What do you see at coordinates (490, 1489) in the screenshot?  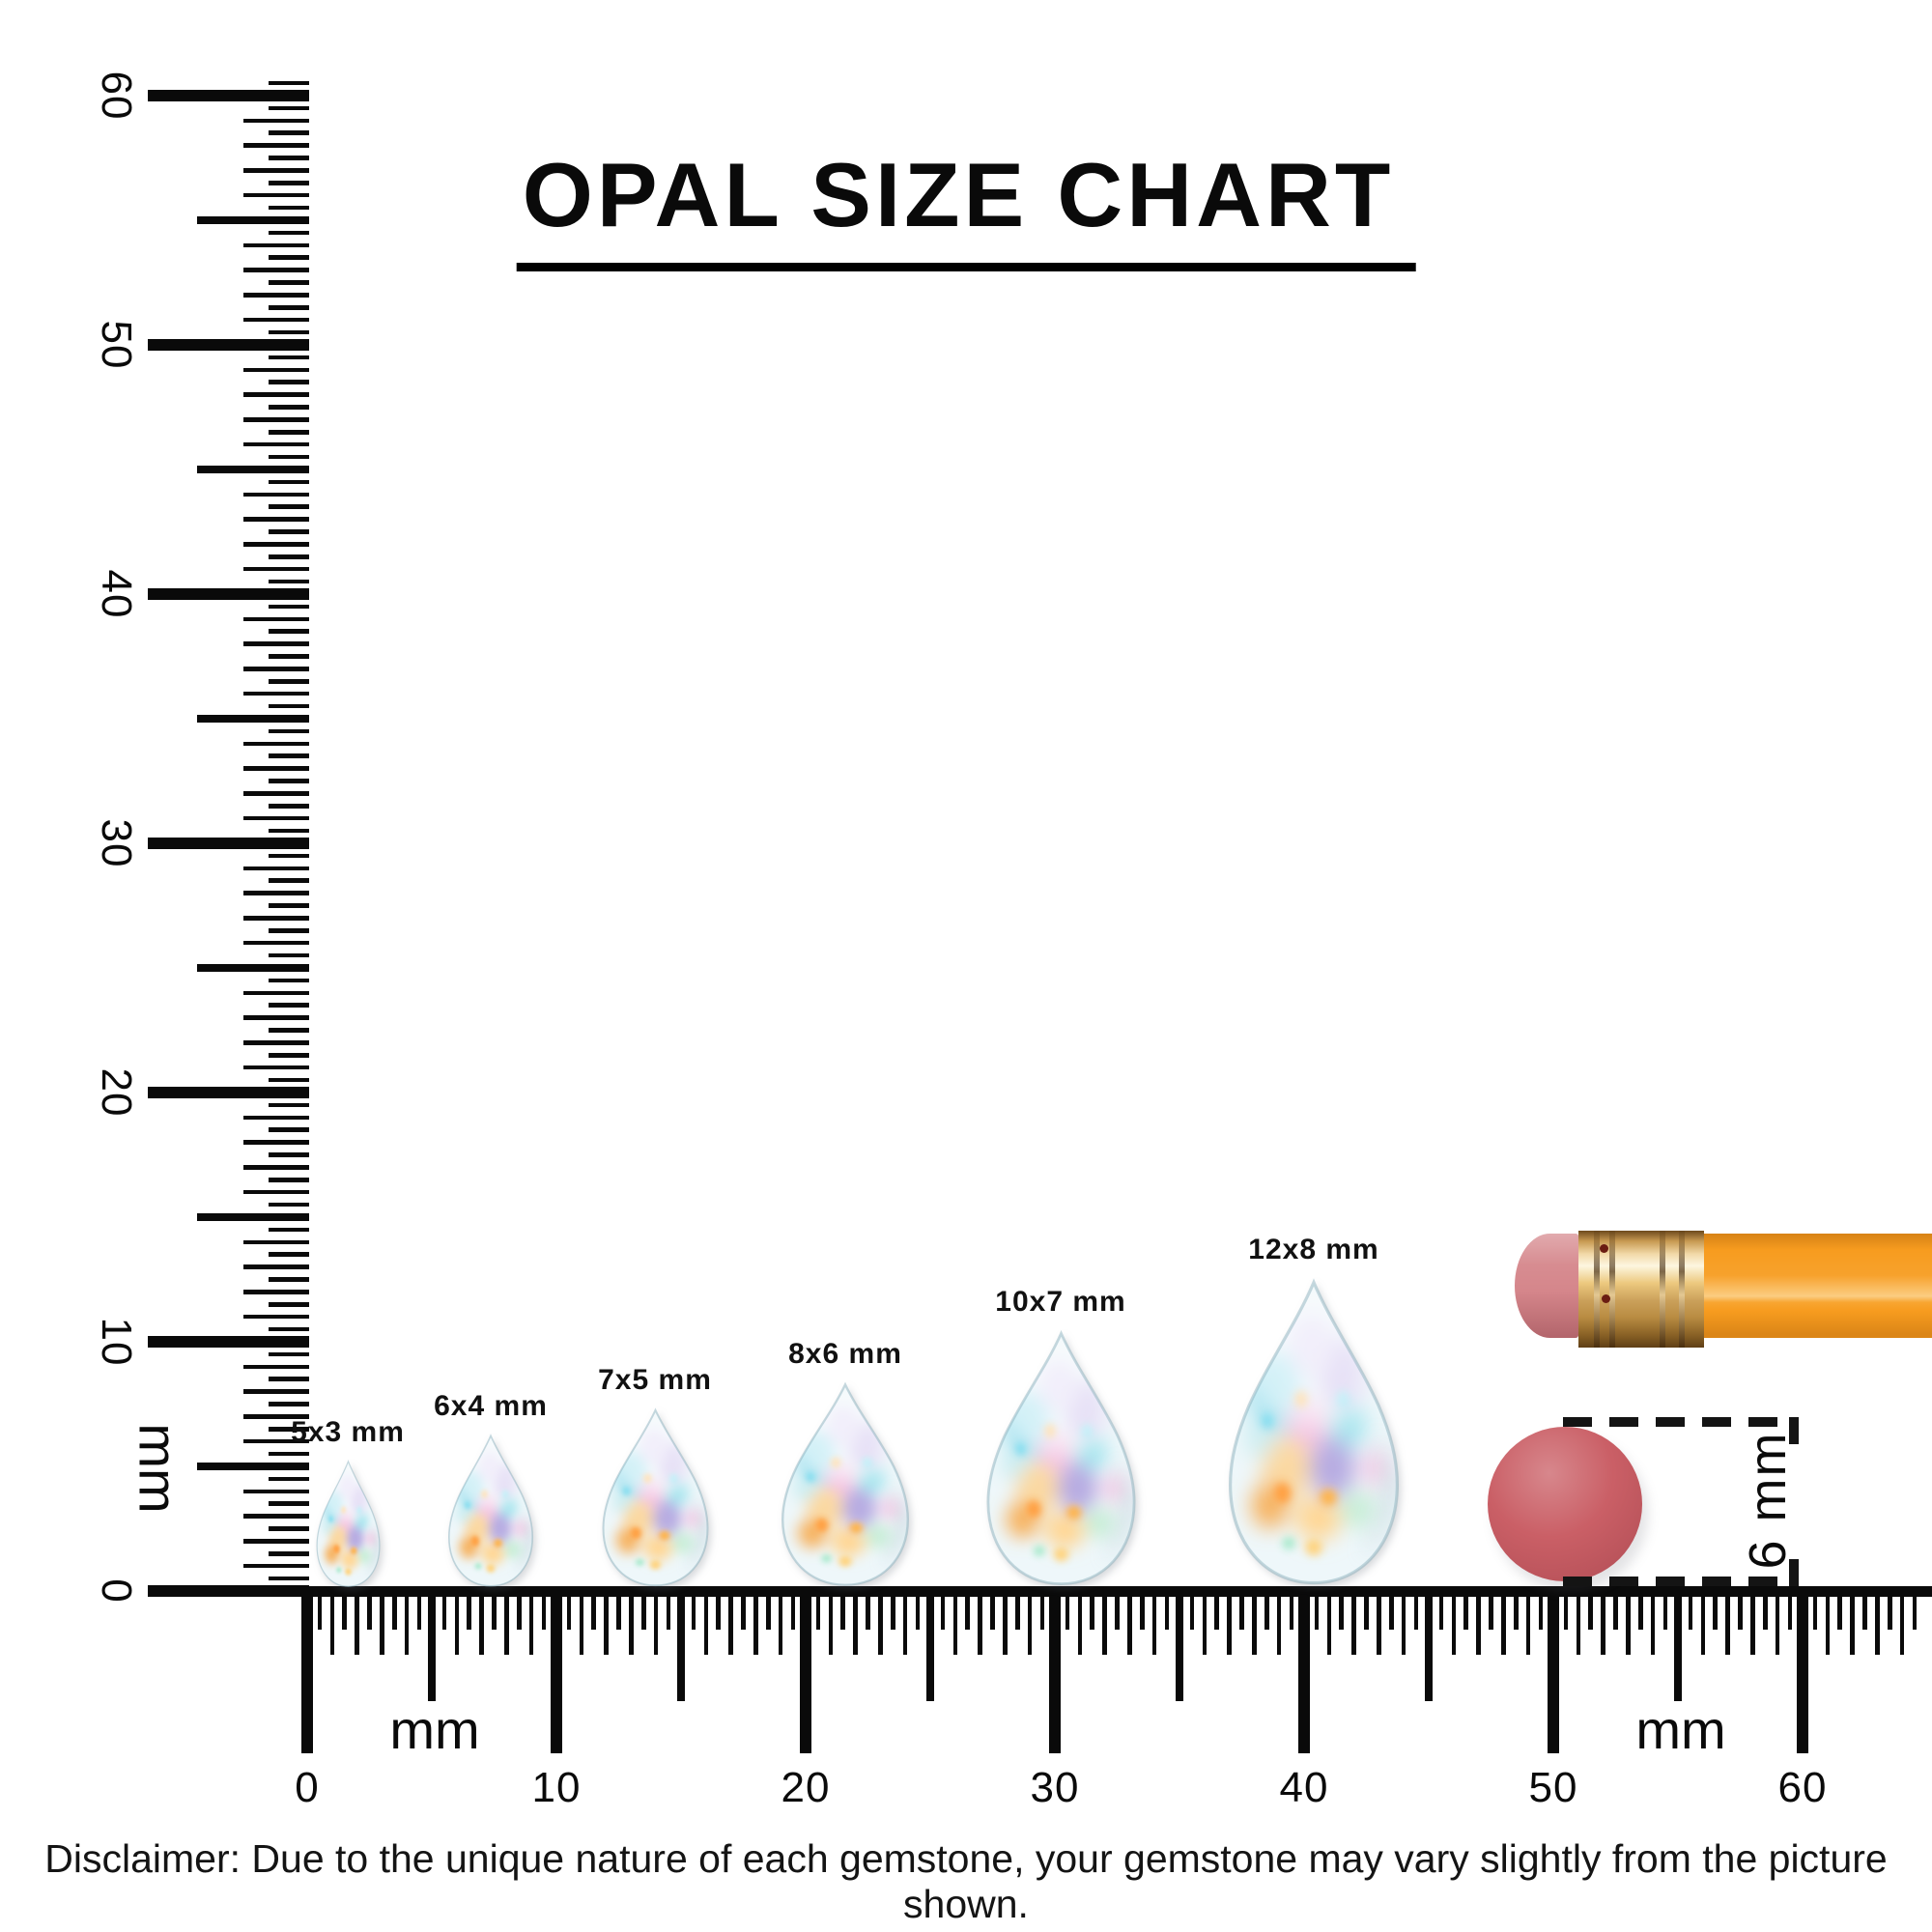 I see `opal-6x4: 6x4 mm` at bounding box center [490, 1489].